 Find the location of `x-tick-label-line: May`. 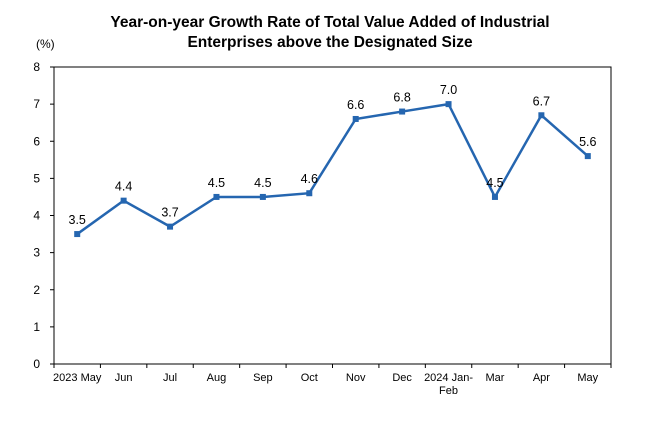

x-tick-label-line: May is located at coordinates (587, 378).